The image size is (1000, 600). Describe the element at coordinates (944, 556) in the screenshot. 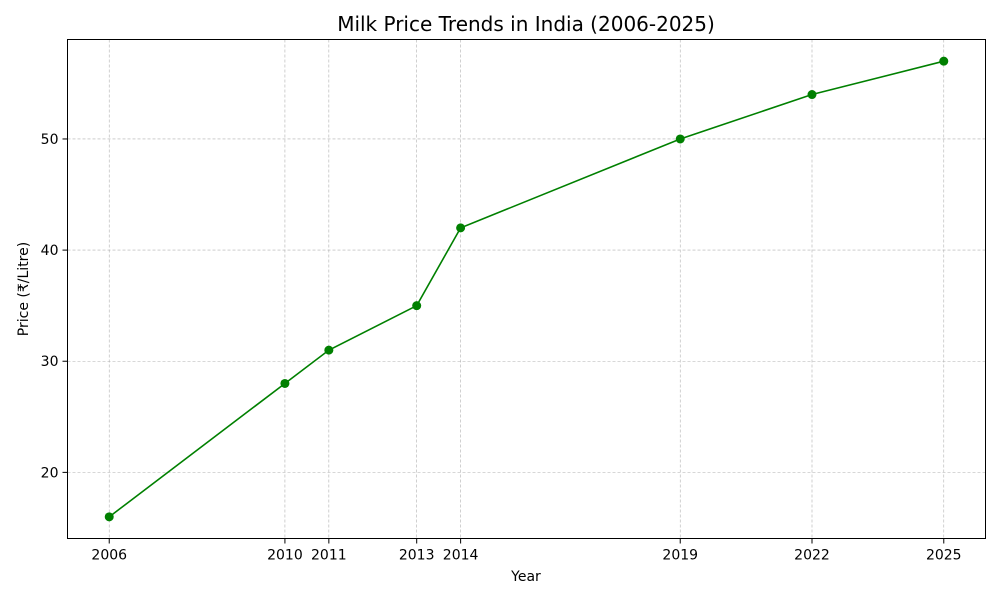

I see `x-tick-label: 2025` at that location.